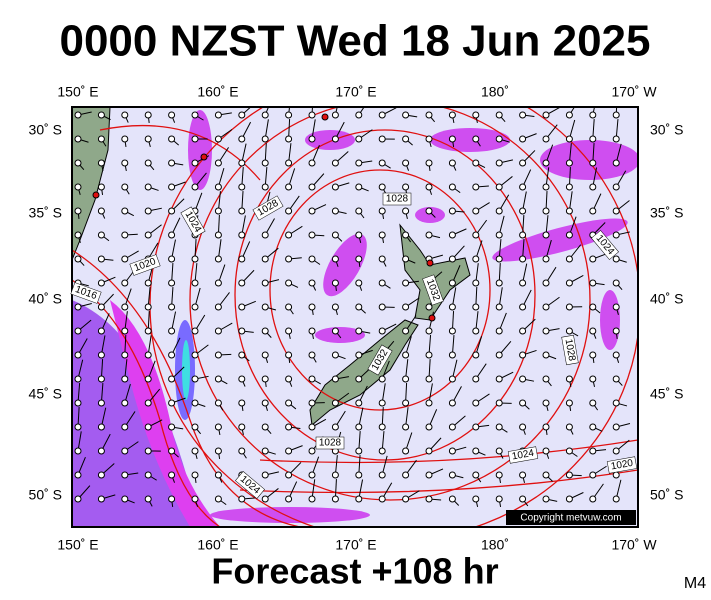 The image size is (711, 600). I want to click on isobar-label: 1028, so click(397, 199).